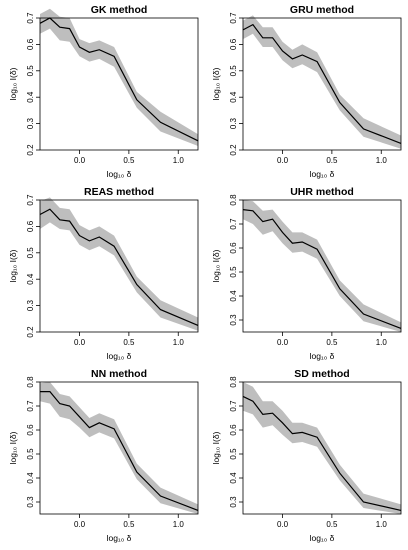 This screenshot has height=550, width=408. What do you see at coordinates (119, 10) in the screenshot?
I see `panel-title: GK method` at bounding box center [119, 10].